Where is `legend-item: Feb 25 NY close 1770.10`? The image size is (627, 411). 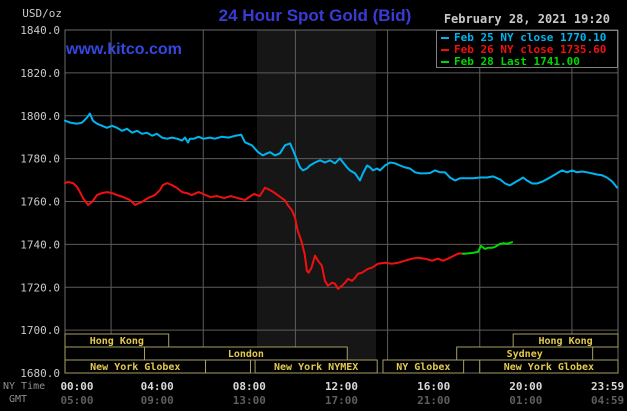
legend-item: Feb 25 NY close 1770.10 is located at coordinates (529, 38).